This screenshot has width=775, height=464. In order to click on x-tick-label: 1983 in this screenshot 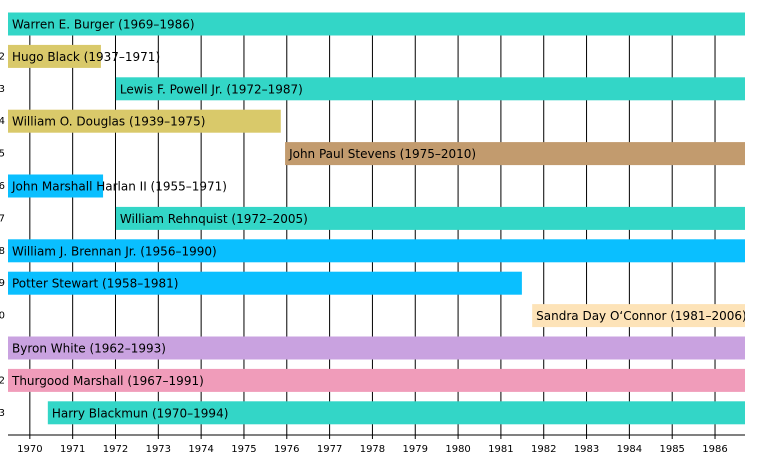, I will do `click(586, 449)`.